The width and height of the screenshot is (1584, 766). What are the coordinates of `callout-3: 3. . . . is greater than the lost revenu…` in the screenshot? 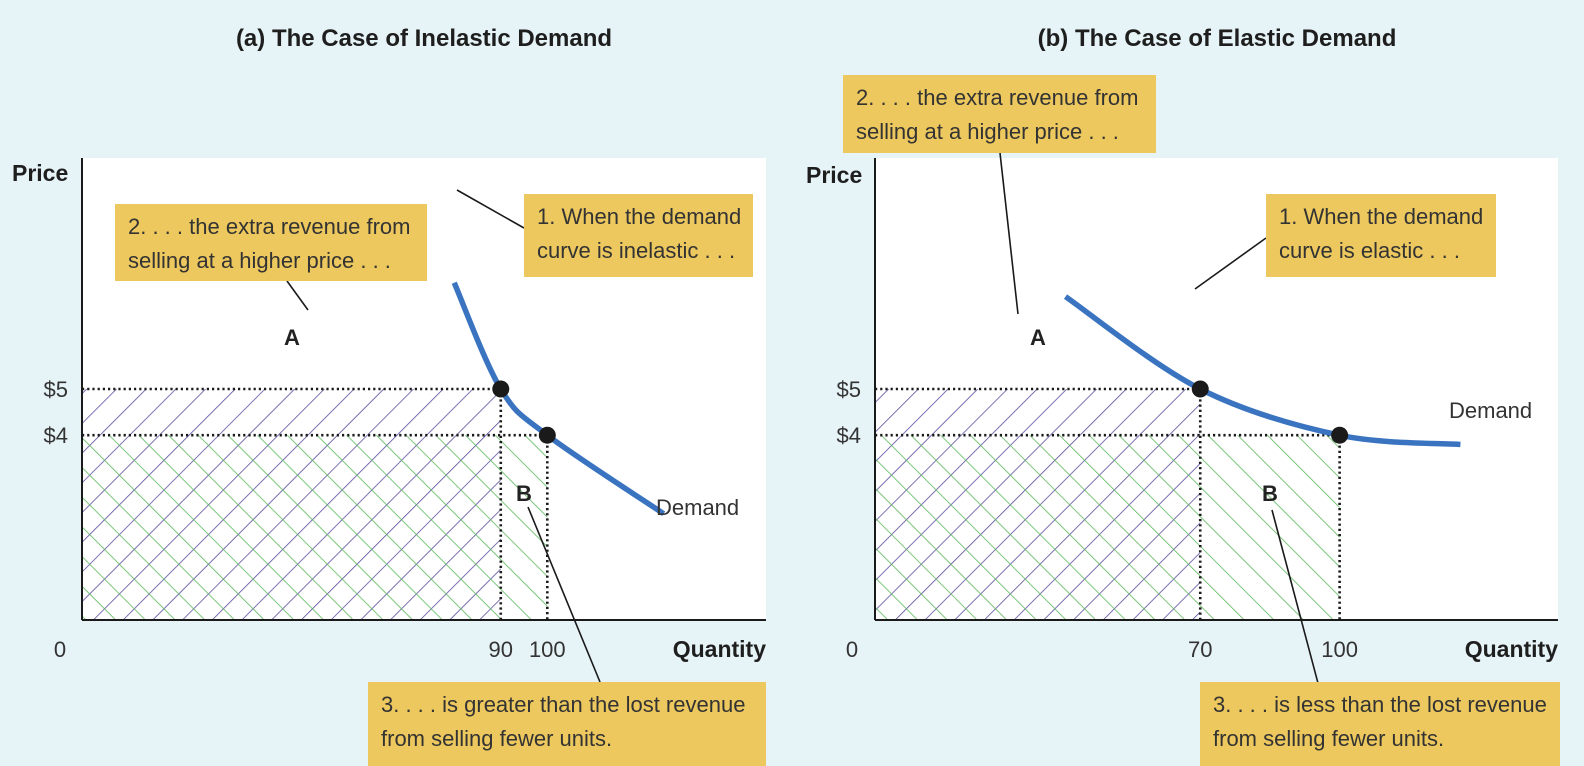 It's located at (567, 636).